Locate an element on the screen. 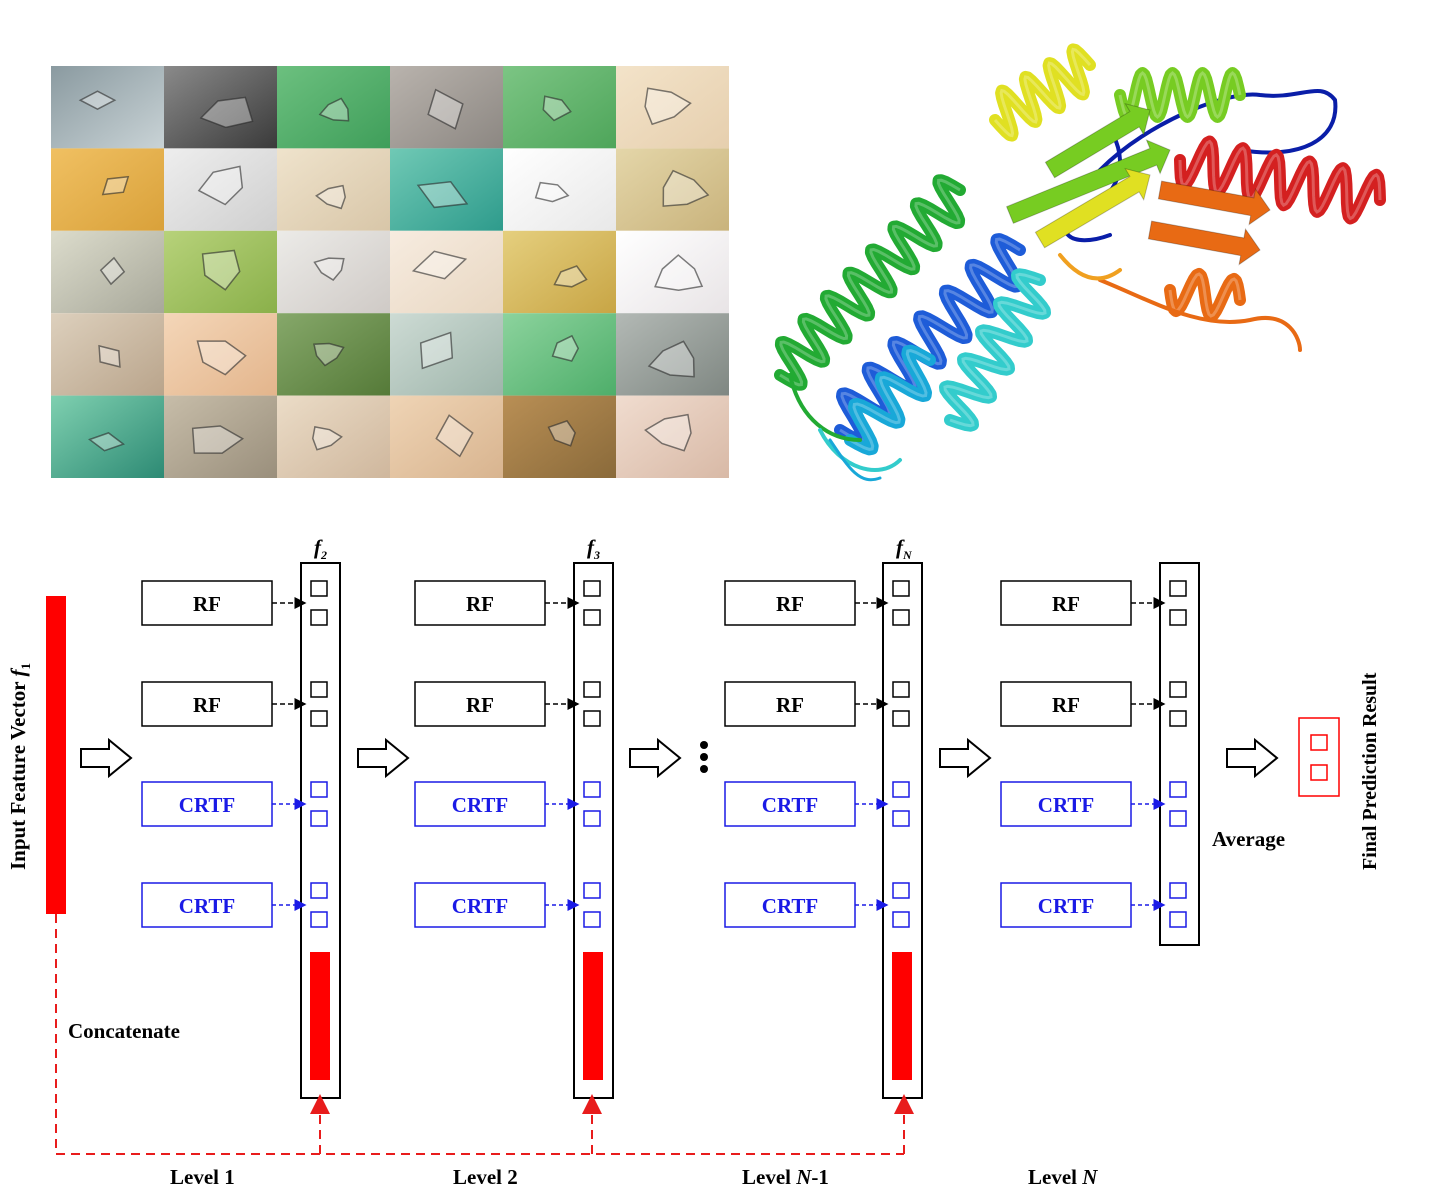 The image size is (1437, 1198). level-label: Level N-1 is located at coordinates (785, 1177).